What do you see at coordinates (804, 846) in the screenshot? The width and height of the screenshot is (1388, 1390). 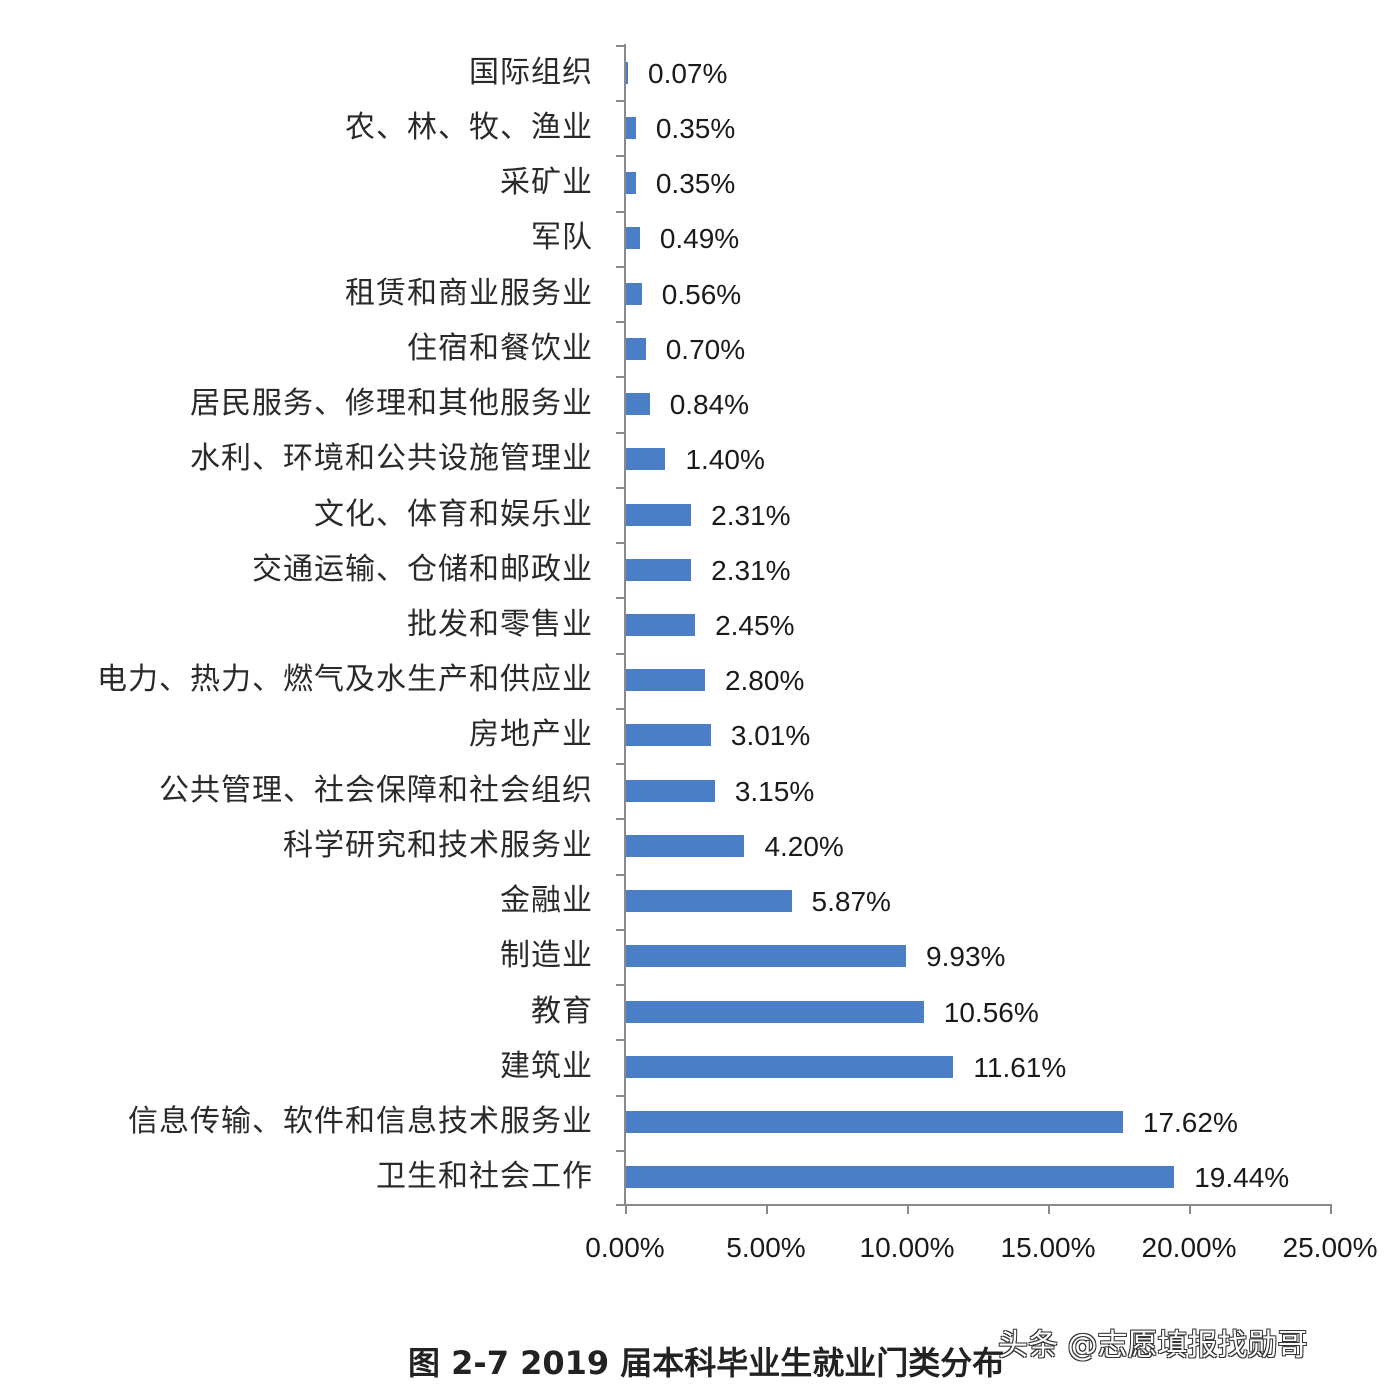 I see `value-label: 4.20%` at bounding box center [804, 846].